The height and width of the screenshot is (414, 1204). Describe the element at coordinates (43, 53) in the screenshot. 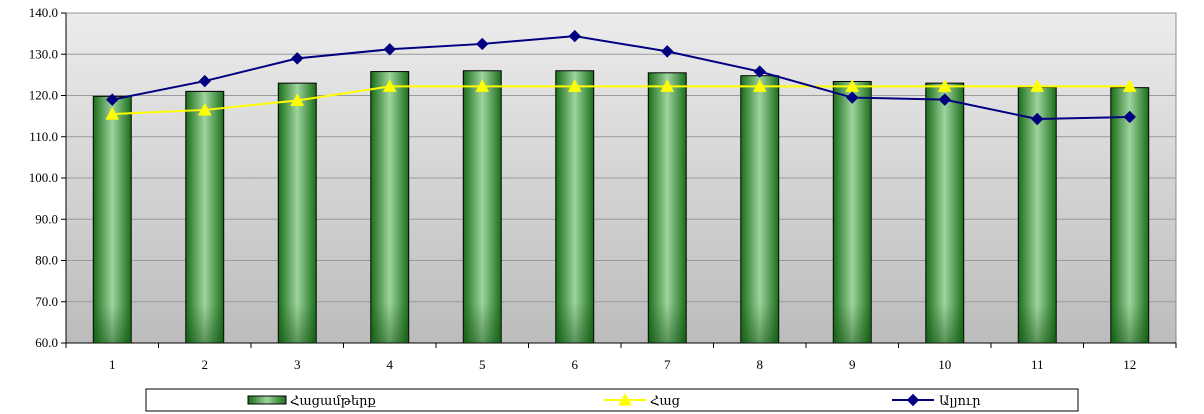

I see `y-tick-label: 130.0` at that location.